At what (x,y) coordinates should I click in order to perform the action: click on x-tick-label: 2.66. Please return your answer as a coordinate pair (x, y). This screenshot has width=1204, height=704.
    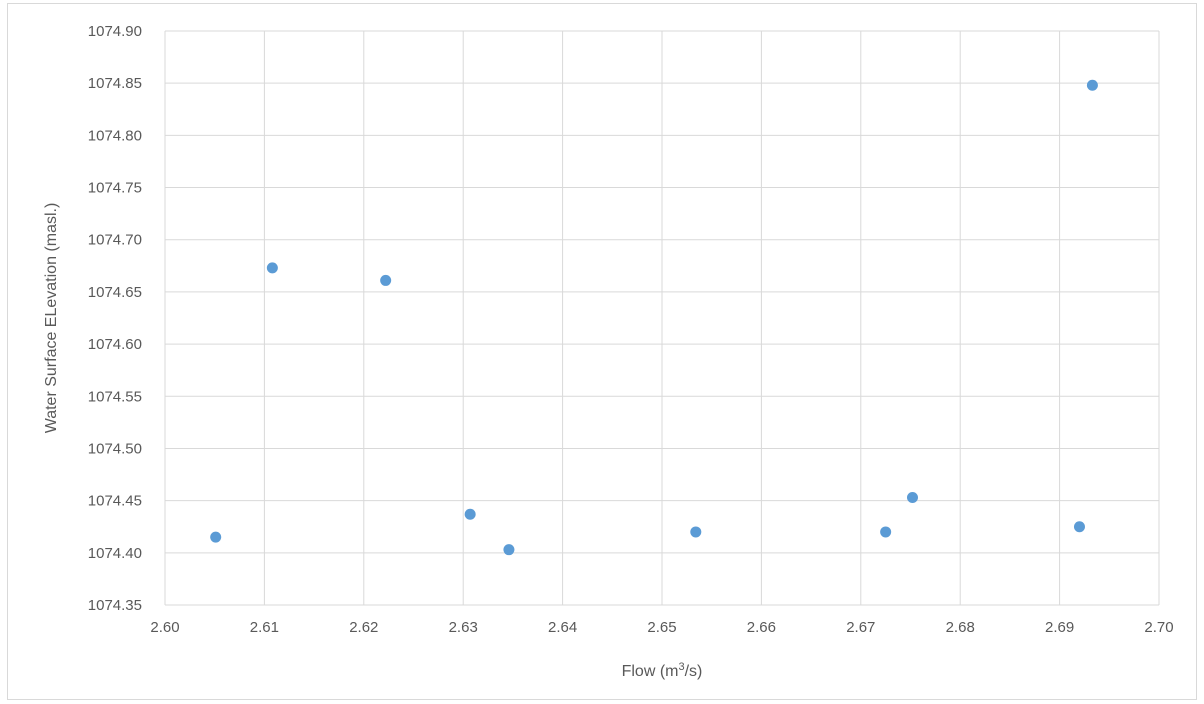
    Looking at the image, I should click on (761, 627).